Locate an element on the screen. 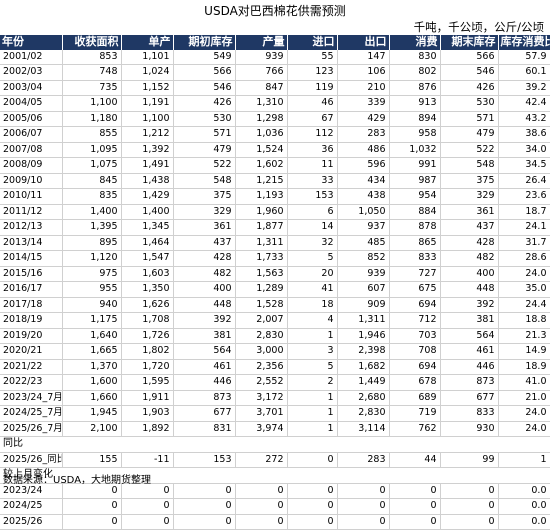 This screenshot has width=550, height=530. row-label: 2010/11 is located at coordinates (31, 196).